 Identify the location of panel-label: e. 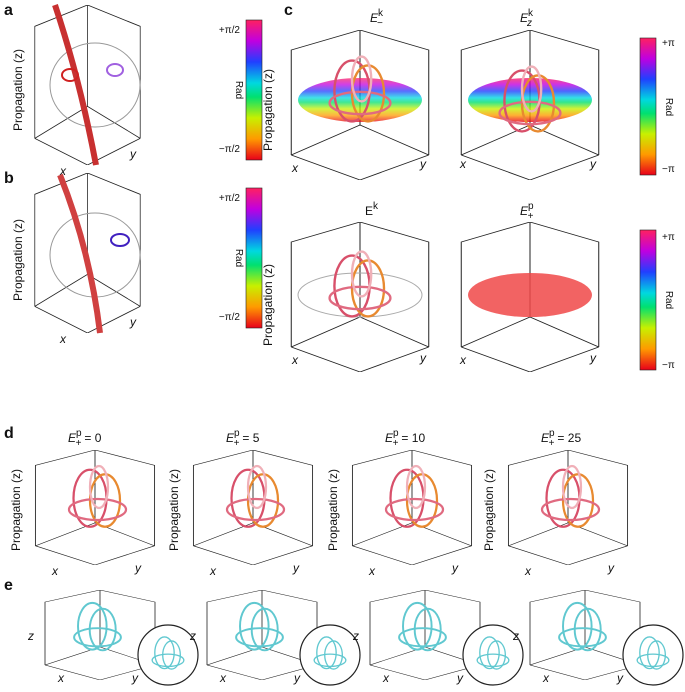
(8, 585).